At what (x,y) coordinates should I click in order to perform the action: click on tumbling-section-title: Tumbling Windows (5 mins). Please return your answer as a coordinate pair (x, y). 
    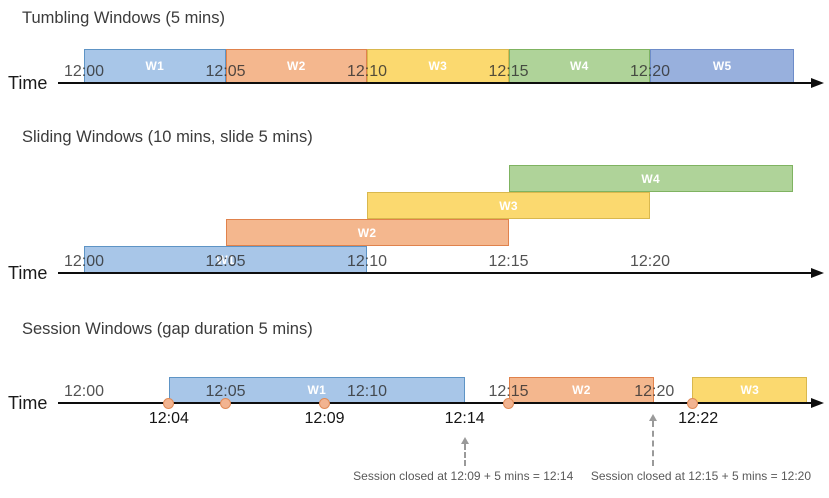
    Looking at the image, I should click on (123, 18).